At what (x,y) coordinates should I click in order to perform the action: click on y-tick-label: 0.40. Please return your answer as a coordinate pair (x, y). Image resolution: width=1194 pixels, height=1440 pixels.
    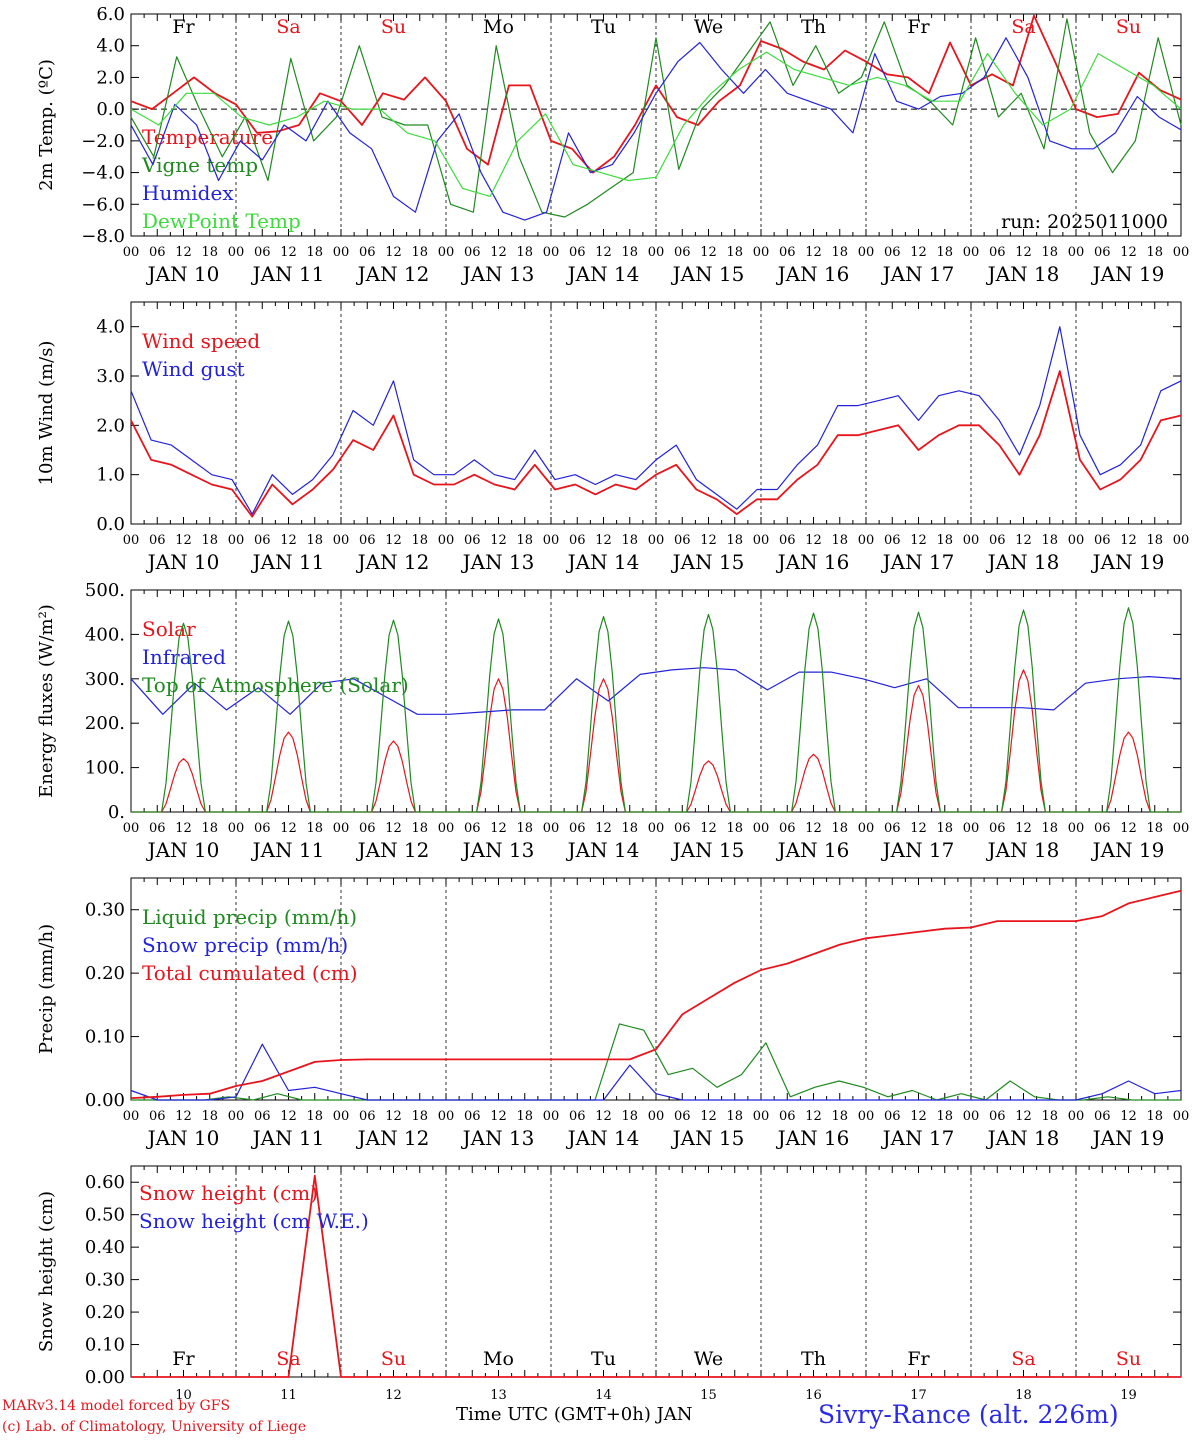
    Looking at the image, I should click on (105, 1247).